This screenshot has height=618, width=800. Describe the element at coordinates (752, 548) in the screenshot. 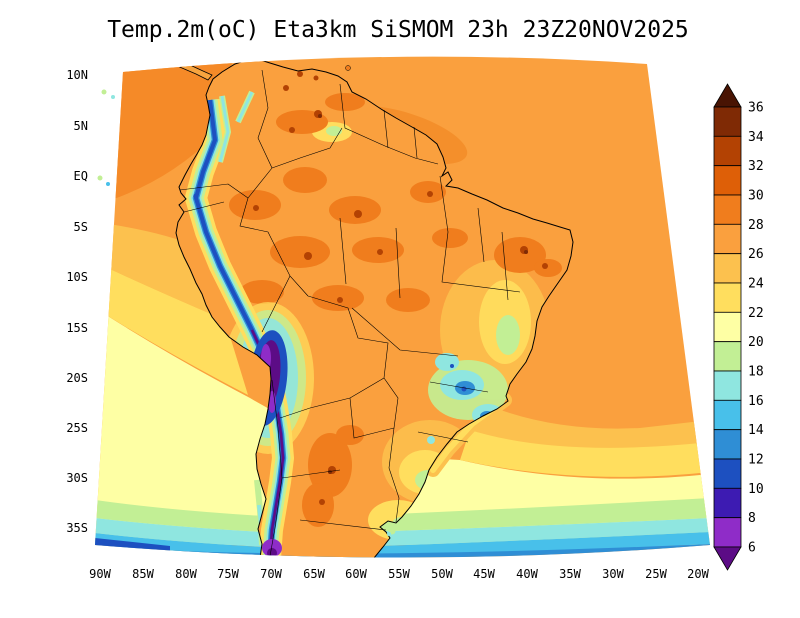

I see `colorbar-tick-label: 6` at that location.